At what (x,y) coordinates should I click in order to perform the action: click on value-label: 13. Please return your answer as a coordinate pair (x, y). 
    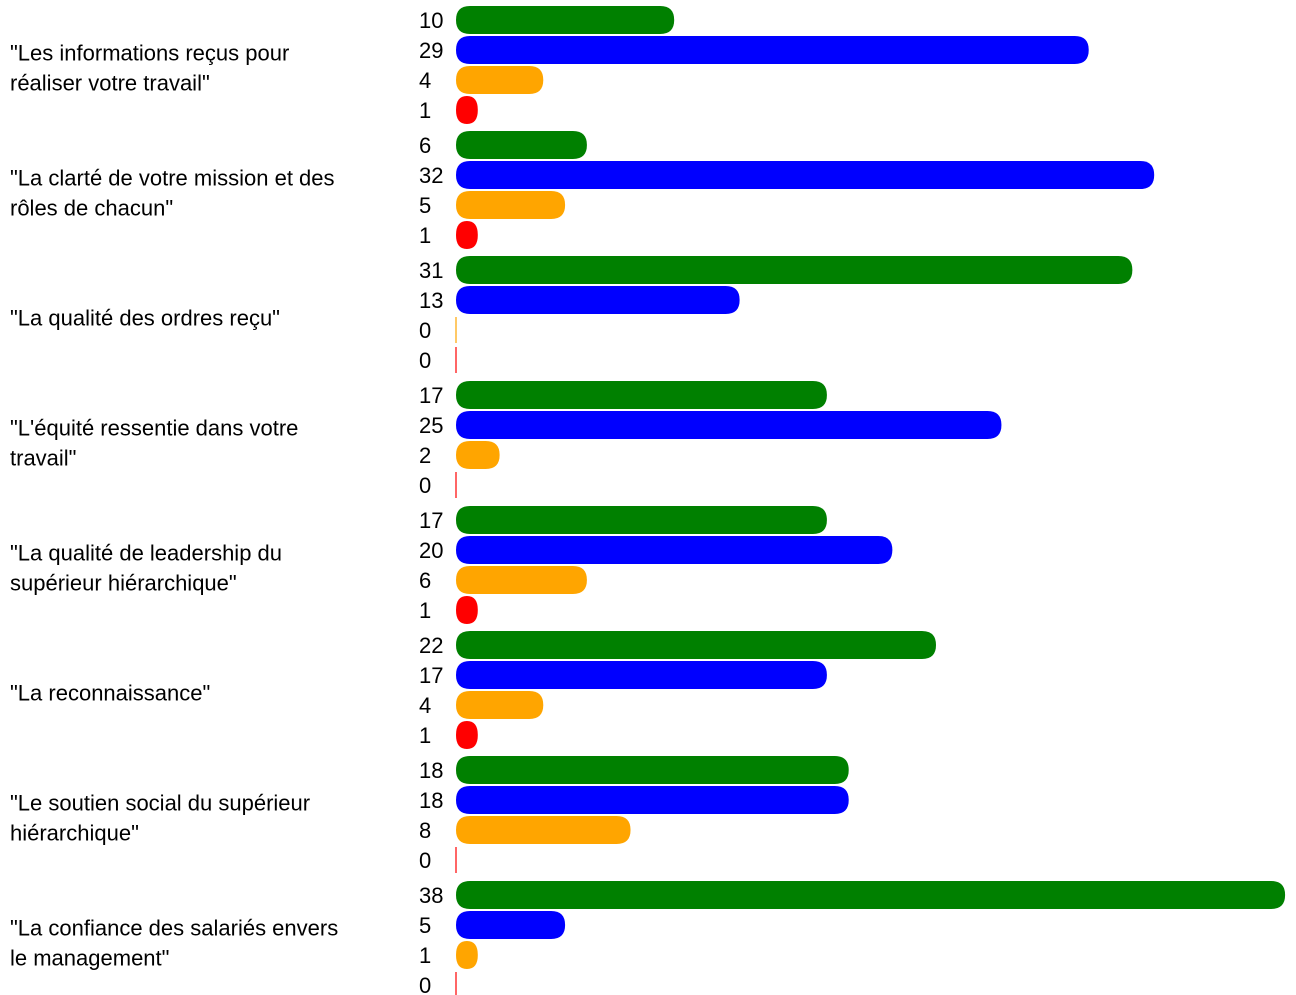
    Looking at the image, I should click on (431, 300).